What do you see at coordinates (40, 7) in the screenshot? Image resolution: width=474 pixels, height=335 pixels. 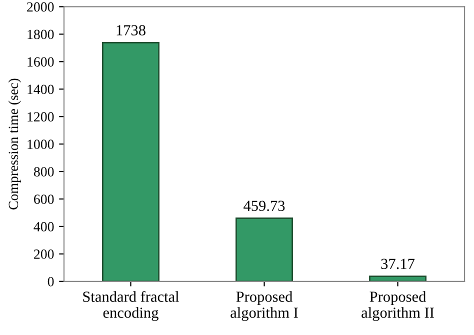 I see `y-tick-label: 2000` at bounding box center [40, 7].